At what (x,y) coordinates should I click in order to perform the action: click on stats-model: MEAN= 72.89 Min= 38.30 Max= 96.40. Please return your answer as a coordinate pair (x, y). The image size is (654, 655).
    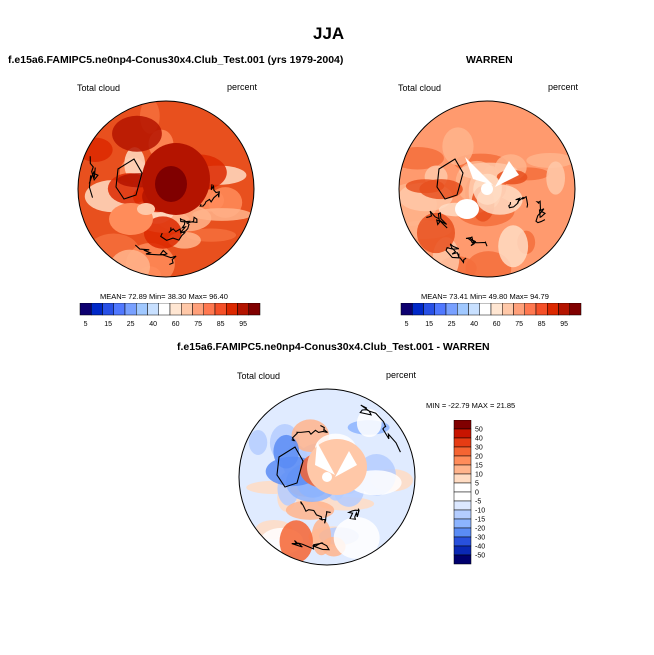
    Looking at the image, I should click on (164, 296).